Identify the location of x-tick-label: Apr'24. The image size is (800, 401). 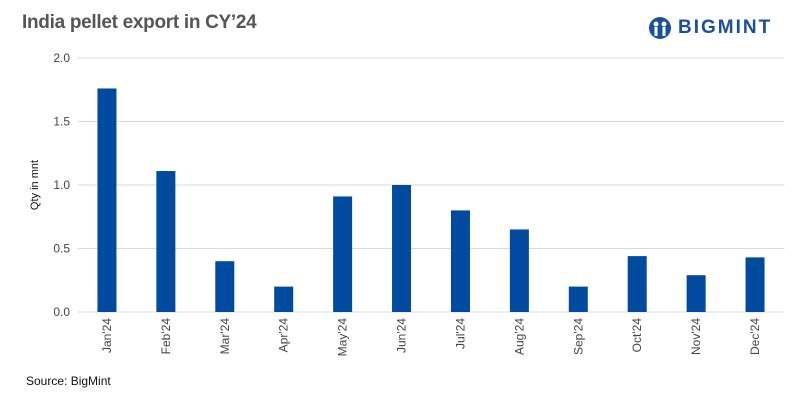
(284, 335).